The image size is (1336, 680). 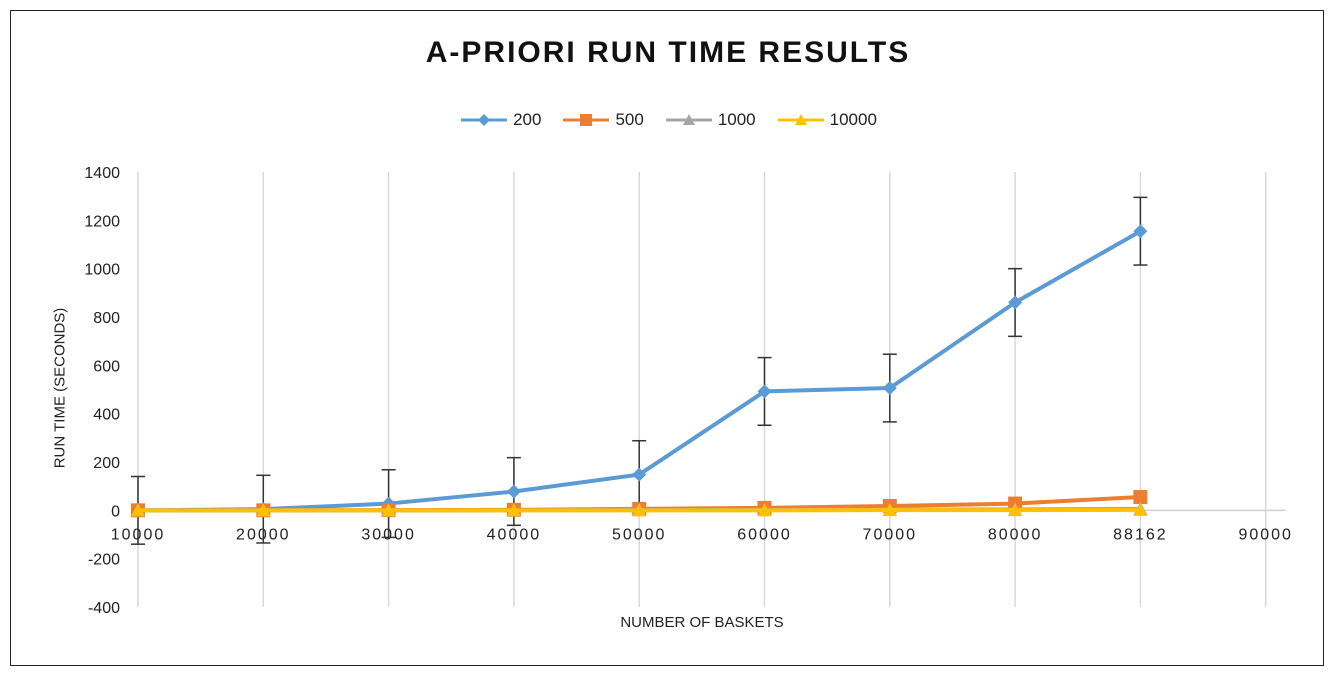 I want to click on y-tick-600: 600, so click(x=106, y=366).